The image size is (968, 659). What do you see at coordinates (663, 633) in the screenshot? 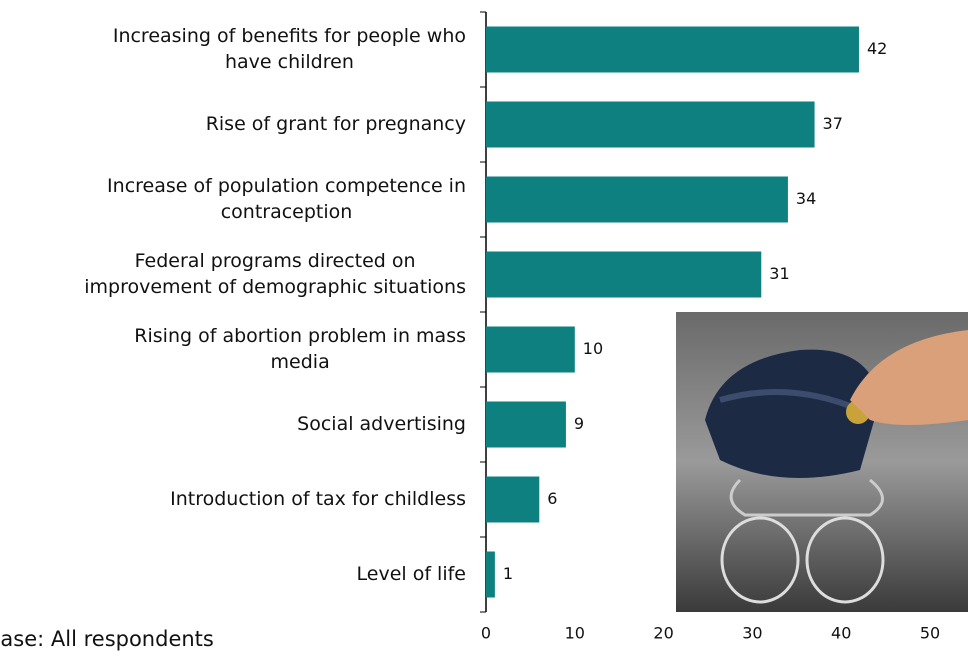
I see `x-tick-label: 20` at bounding box center [663, 633].